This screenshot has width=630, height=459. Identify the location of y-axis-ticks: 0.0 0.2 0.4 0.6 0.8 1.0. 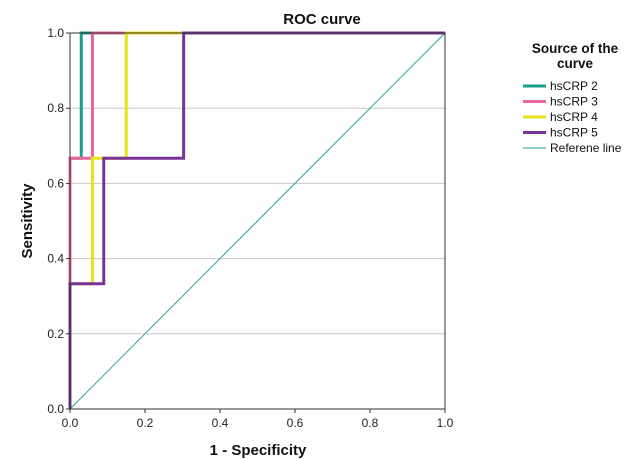
(58, 221).